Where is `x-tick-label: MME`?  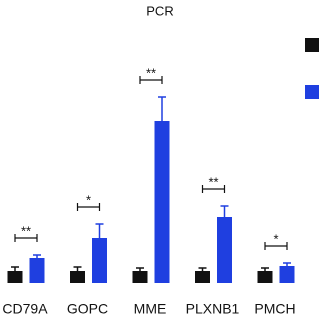
x-tick-label: MME is located at coordinates (150, 309).